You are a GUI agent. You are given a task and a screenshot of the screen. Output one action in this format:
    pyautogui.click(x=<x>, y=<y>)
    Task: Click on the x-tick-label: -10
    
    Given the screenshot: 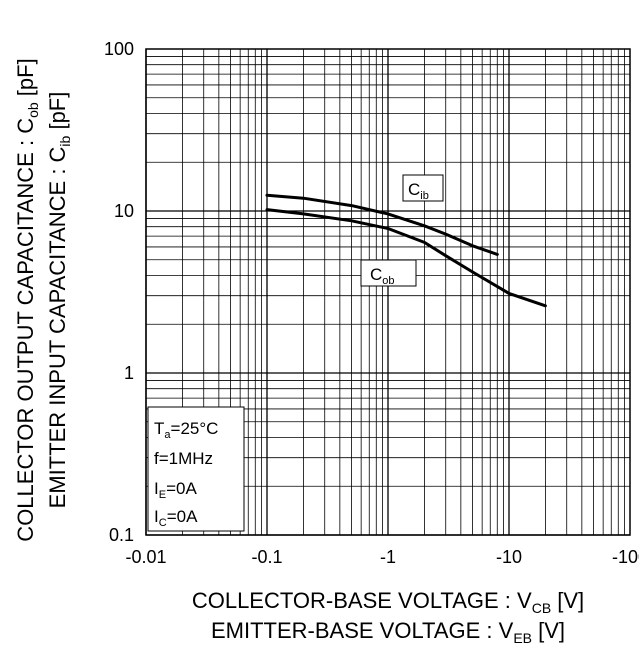 What is the action you would take?
    pyautogui.click(x=509, y=557)
    